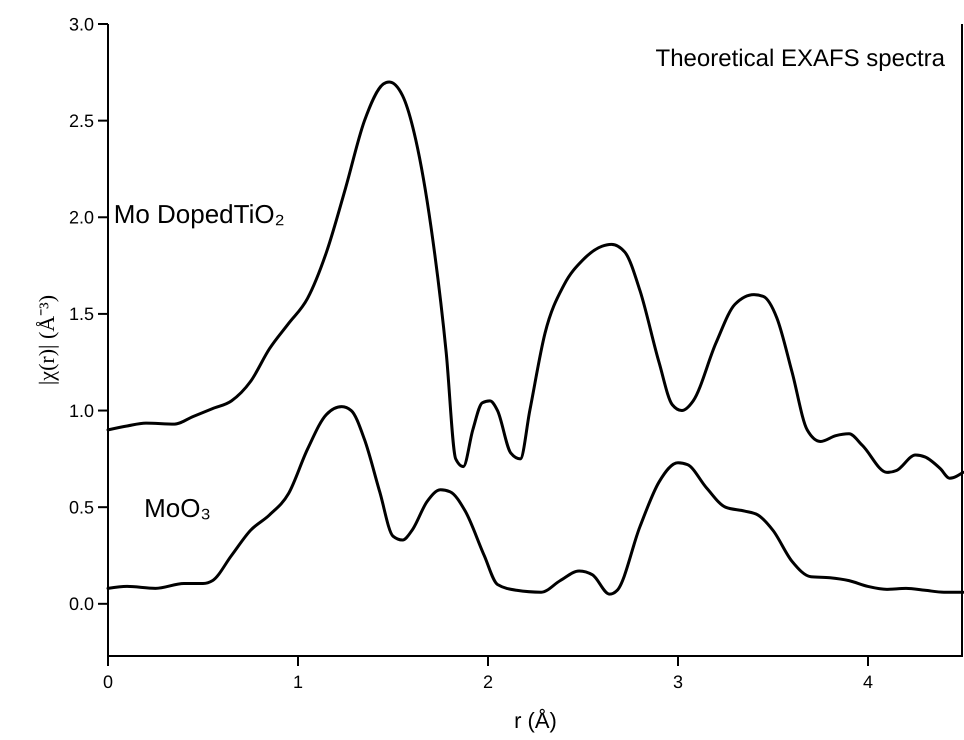 The height and width of the screenshot is (740, 964). I want to click on text: Theoretical EXAFS spectra, so click(801, 58).